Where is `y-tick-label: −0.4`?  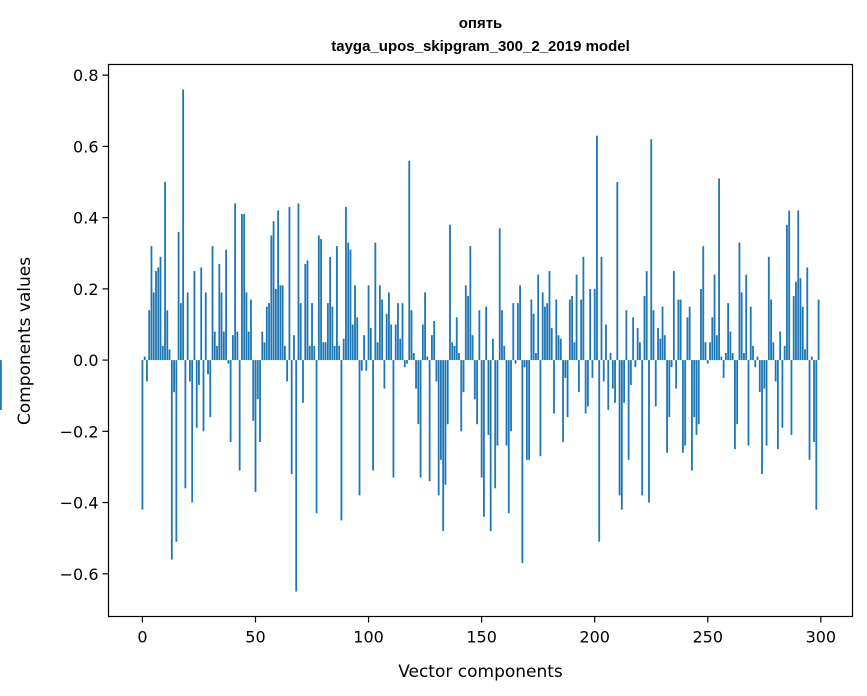 y-tick-label: −0.4 is located at coordinates (79, 503).